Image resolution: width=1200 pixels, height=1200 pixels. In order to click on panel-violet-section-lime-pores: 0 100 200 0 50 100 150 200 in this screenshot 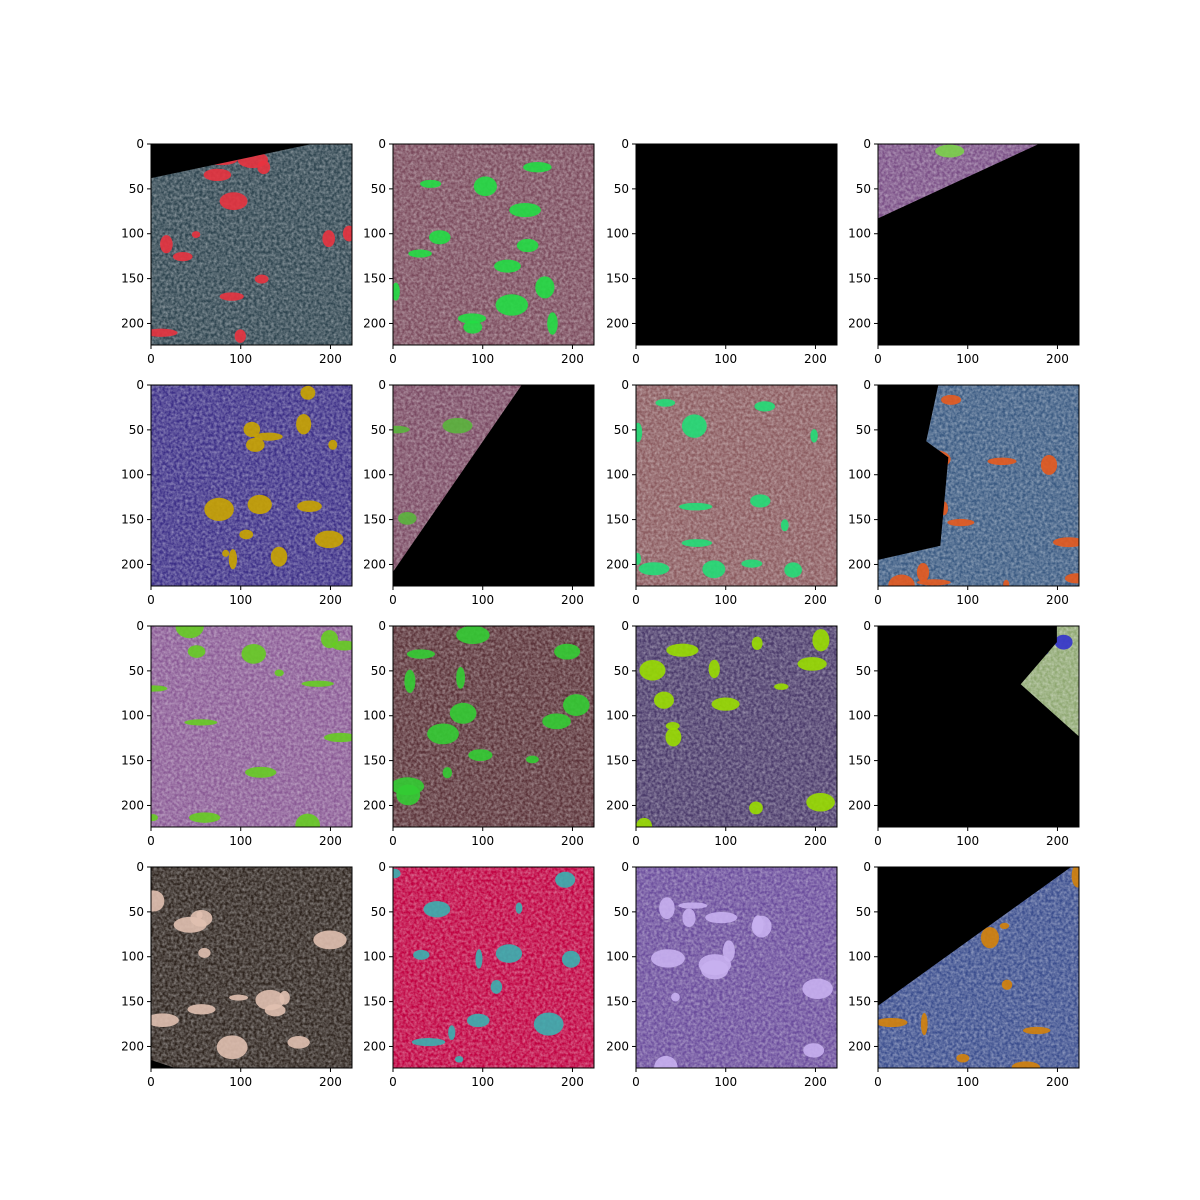, I will do `click(237, 733)`.